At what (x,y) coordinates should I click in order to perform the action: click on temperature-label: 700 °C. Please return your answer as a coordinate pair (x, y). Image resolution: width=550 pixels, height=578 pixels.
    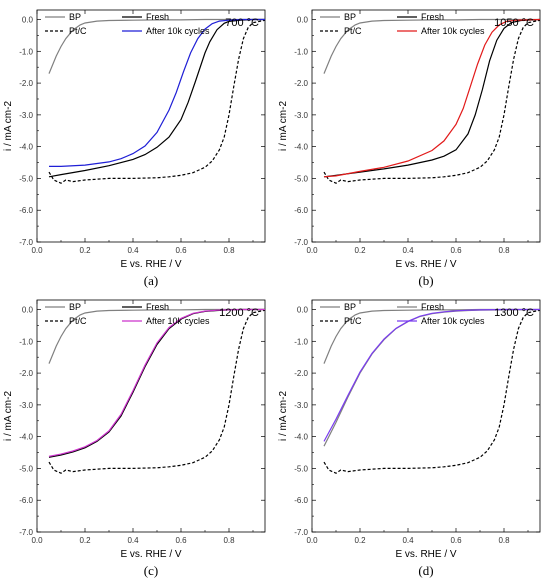
    Looking at the image, I should click on (242, 23).